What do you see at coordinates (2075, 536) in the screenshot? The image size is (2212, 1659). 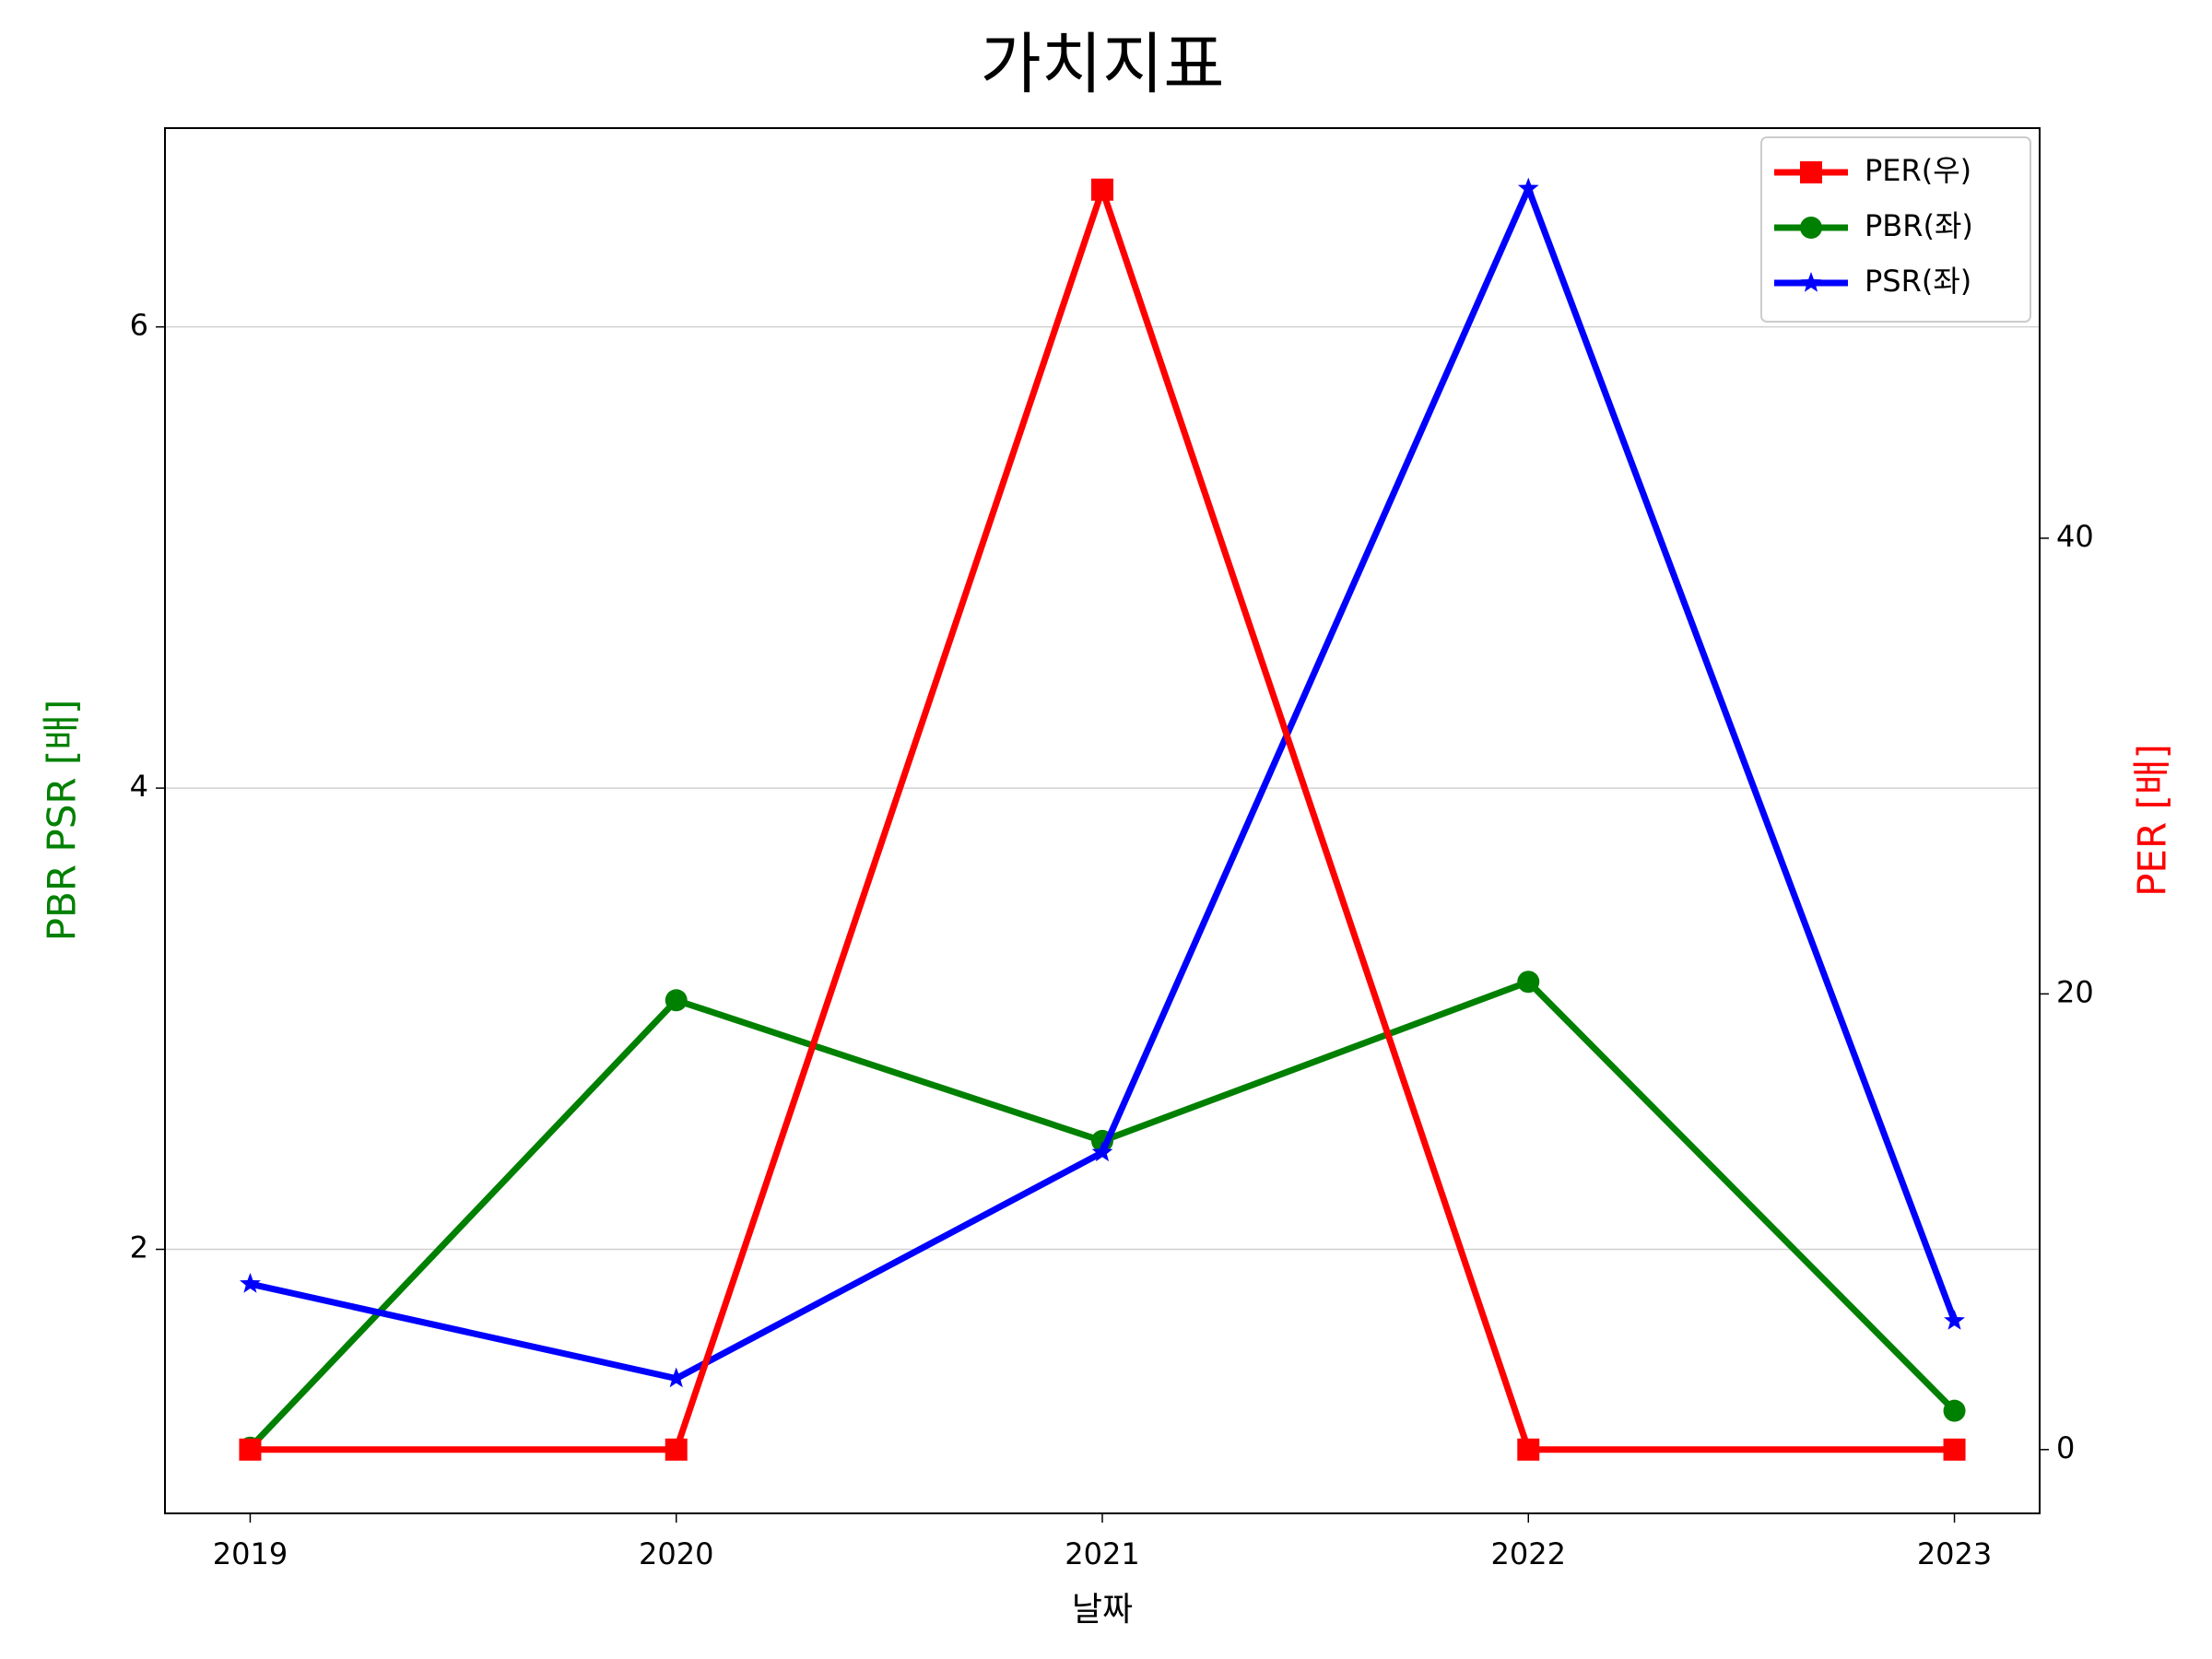 I see `y2-tick-label: 40` at bounding box center [2075, 536].